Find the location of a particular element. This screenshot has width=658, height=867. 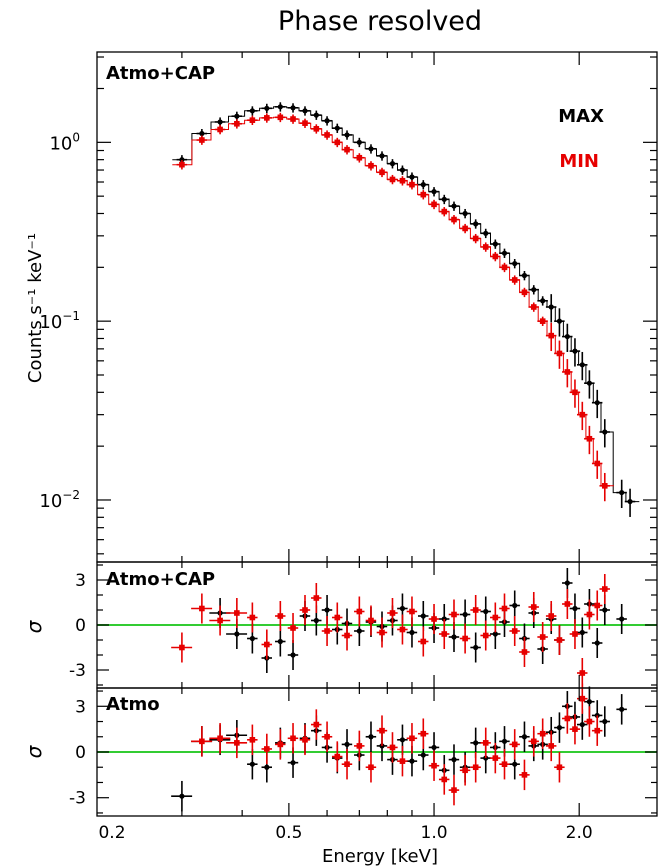

residuals-atmo-cap-ticks: 3 0 -3 is located at coordinates (363, 625).